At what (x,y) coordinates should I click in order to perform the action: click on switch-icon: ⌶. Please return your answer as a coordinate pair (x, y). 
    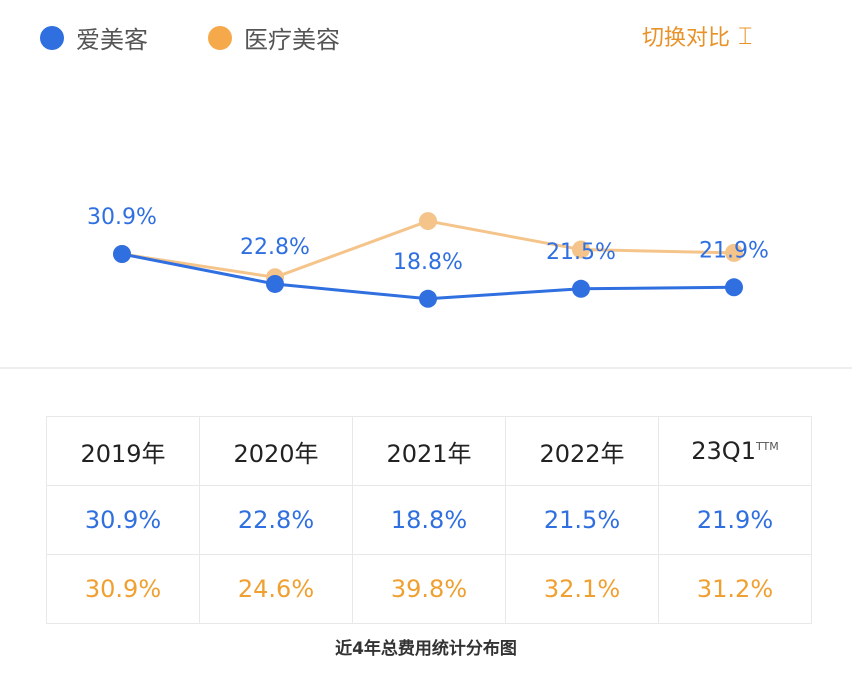
    Looking at the image, I should click on (745, 36).